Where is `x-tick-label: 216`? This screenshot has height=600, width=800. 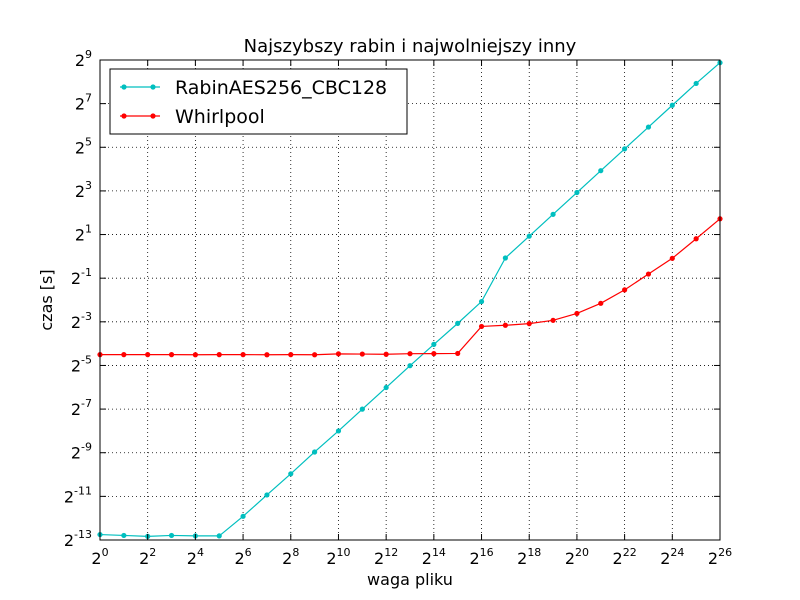
x-tick-label: 216 is located at coordinates (481, 557).